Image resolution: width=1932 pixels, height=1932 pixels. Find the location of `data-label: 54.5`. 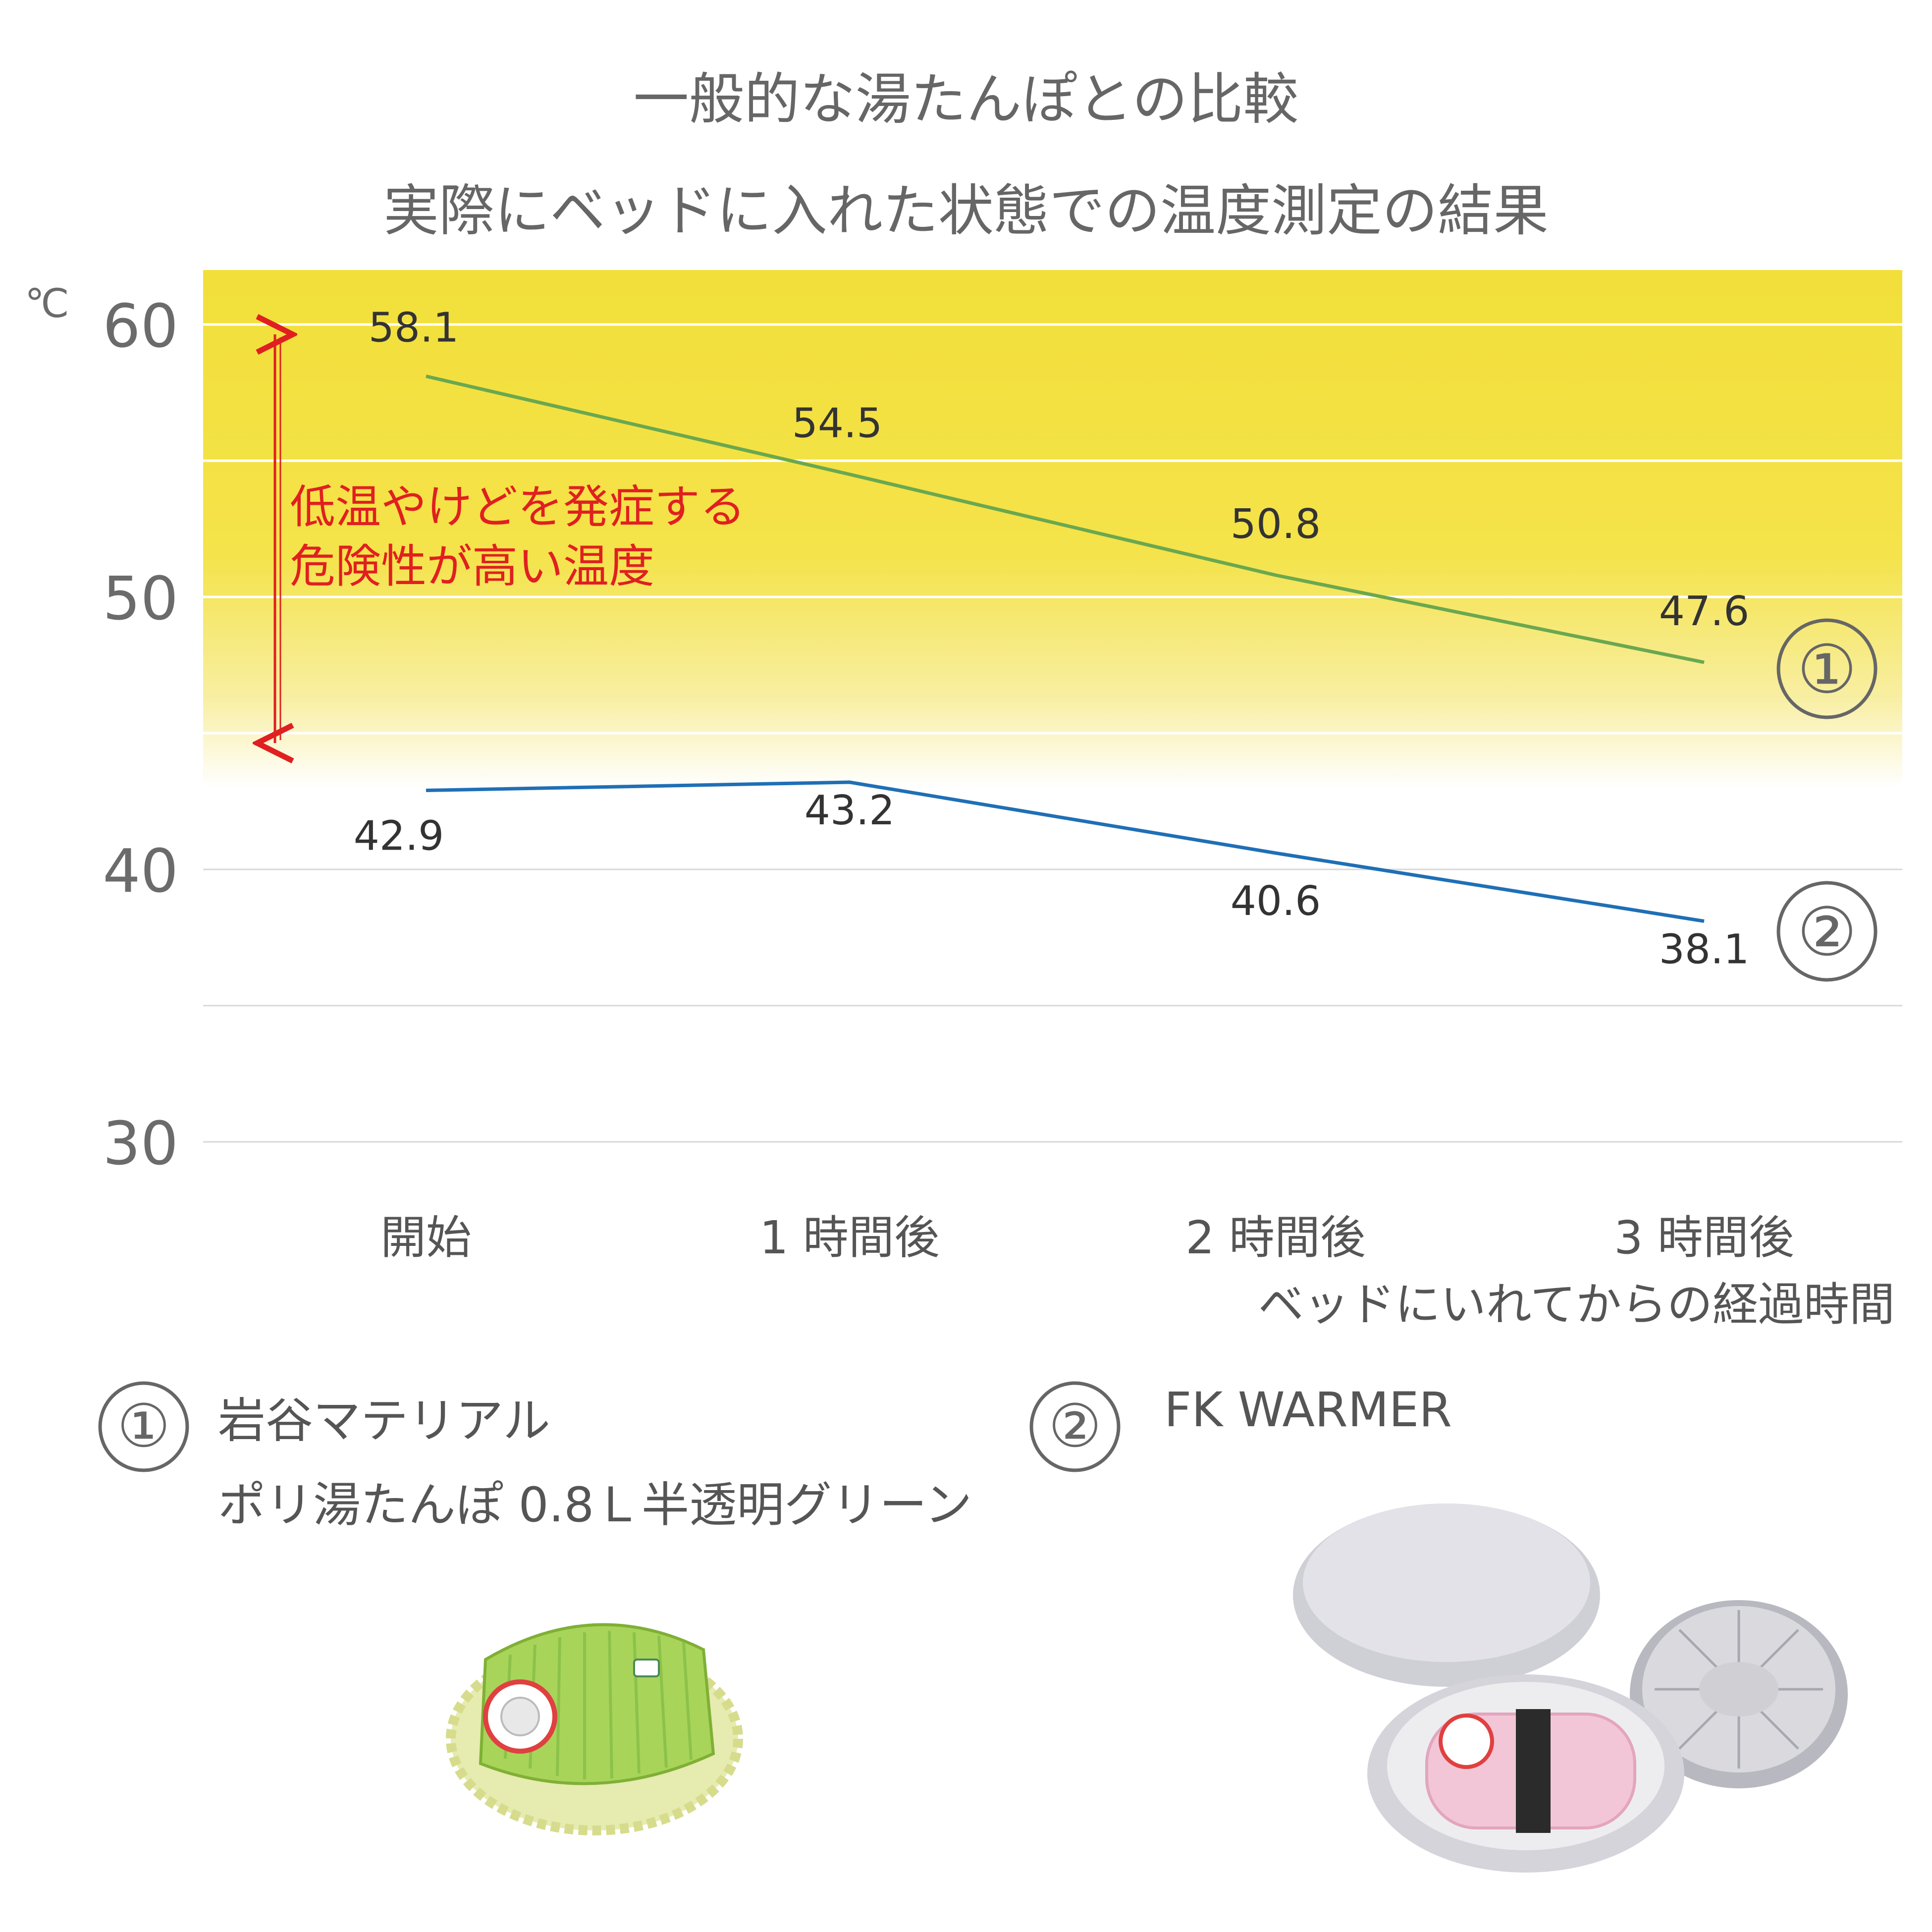

data-label: 54.5 is located at coordinates (838, 423).